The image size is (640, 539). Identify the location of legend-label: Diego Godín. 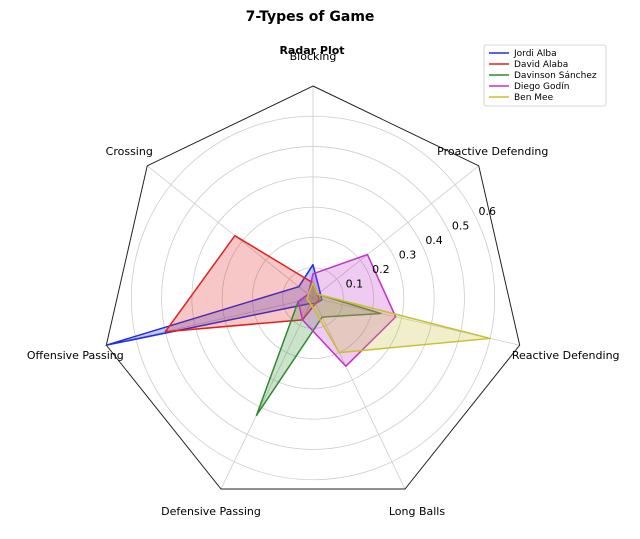
(541, 87).